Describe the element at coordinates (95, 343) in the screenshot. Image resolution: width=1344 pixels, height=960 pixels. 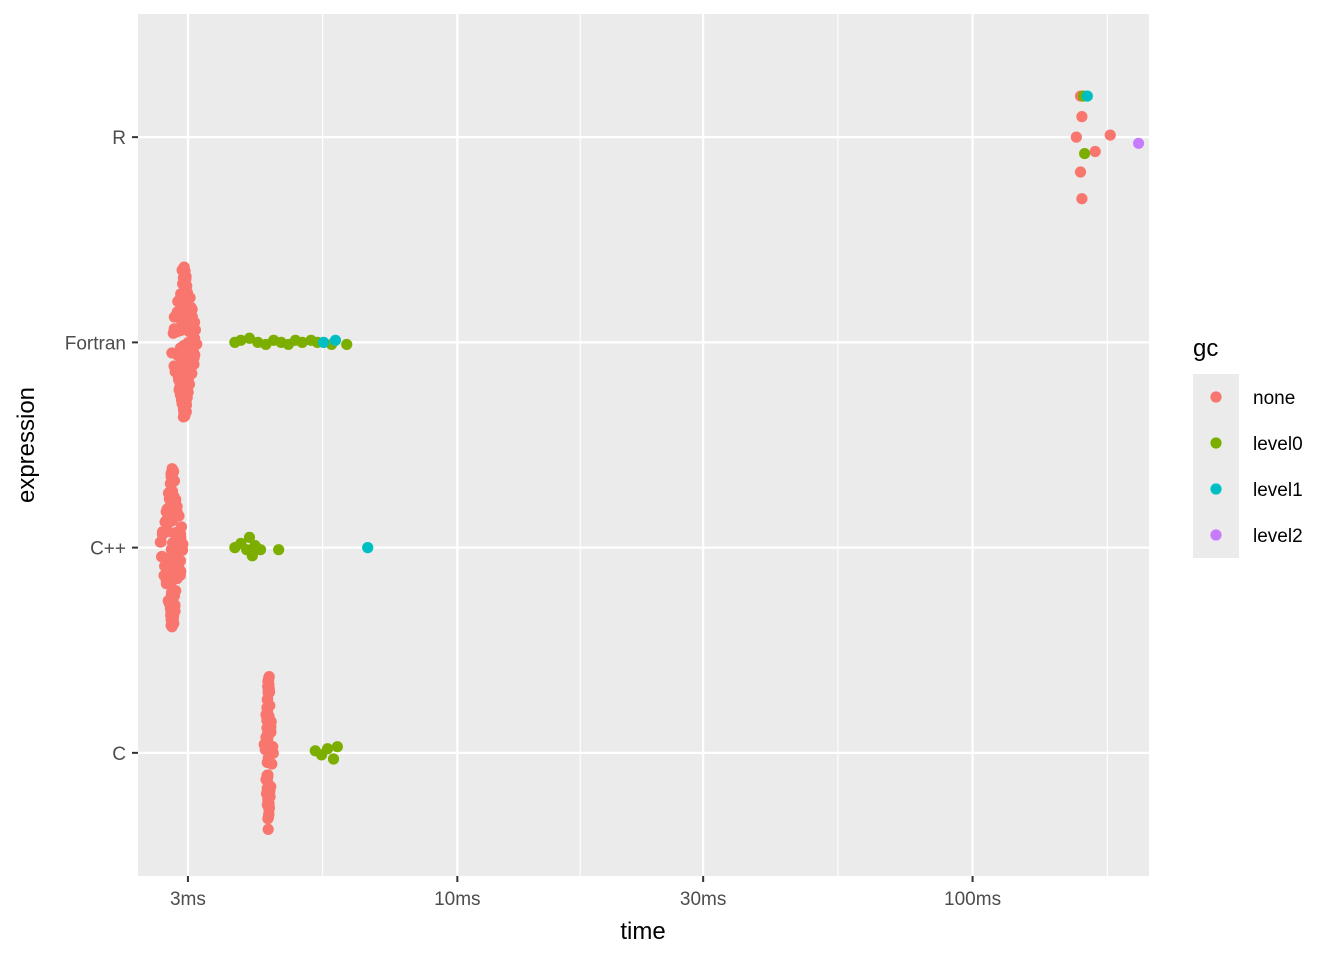
I see `y-tick-label: Fortran` at that location.